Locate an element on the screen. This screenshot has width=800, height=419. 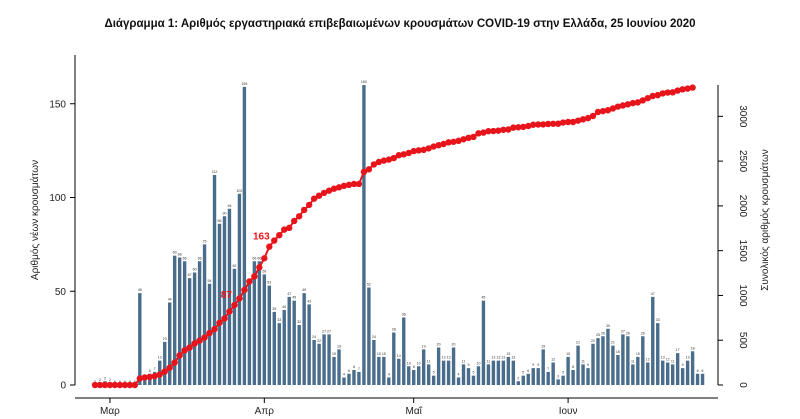
bar-value-label: 13 is located at coordinates (444, 358).